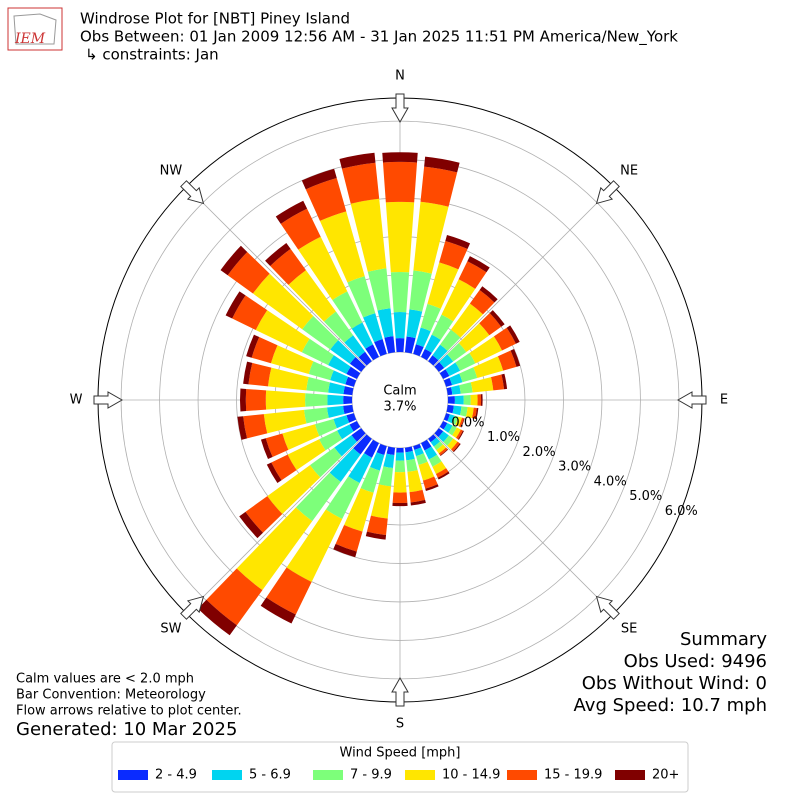  What do you see at coordinates (35, 29) in the screenshot?
I see `logo: IEM` at bounding box center [35, 29].